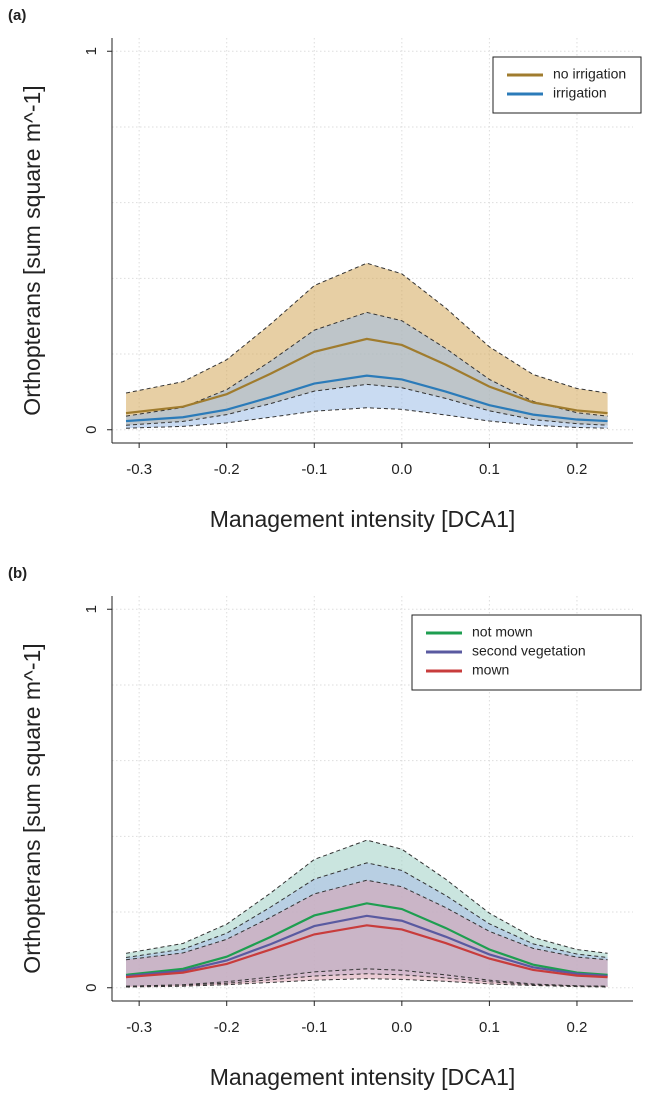 Image resolution: width=654 pixels, height=1095 pixels. I want to click on legend-box, so click(567, 85).